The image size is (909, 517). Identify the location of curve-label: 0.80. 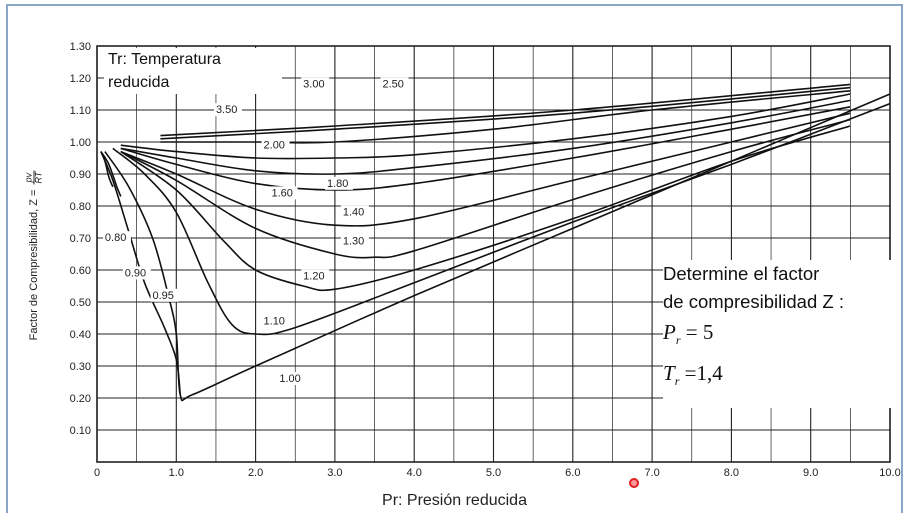
(115, 238).